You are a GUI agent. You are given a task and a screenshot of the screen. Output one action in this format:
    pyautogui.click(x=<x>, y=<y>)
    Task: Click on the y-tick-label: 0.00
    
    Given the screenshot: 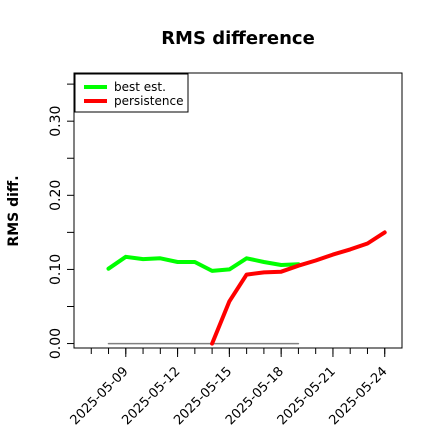 What is the action you would take?
    pyautogui.click(x=56, y=343)
    